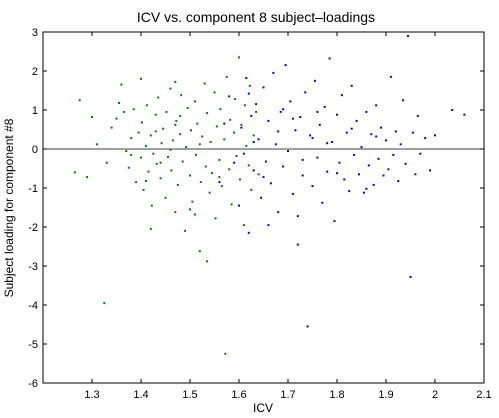  Describe the element at coordinates (35, 150) in the screenshot. I see `y-tick-label: 0` at that location.